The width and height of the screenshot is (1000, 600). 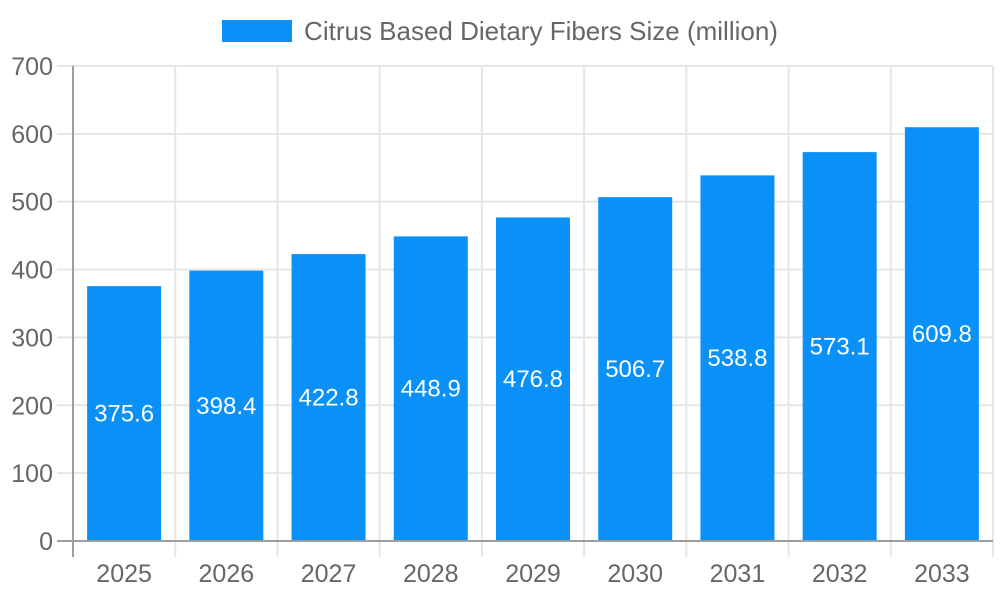 I want to click on bar-value-label: 375.6, so click(x=124, y=414).